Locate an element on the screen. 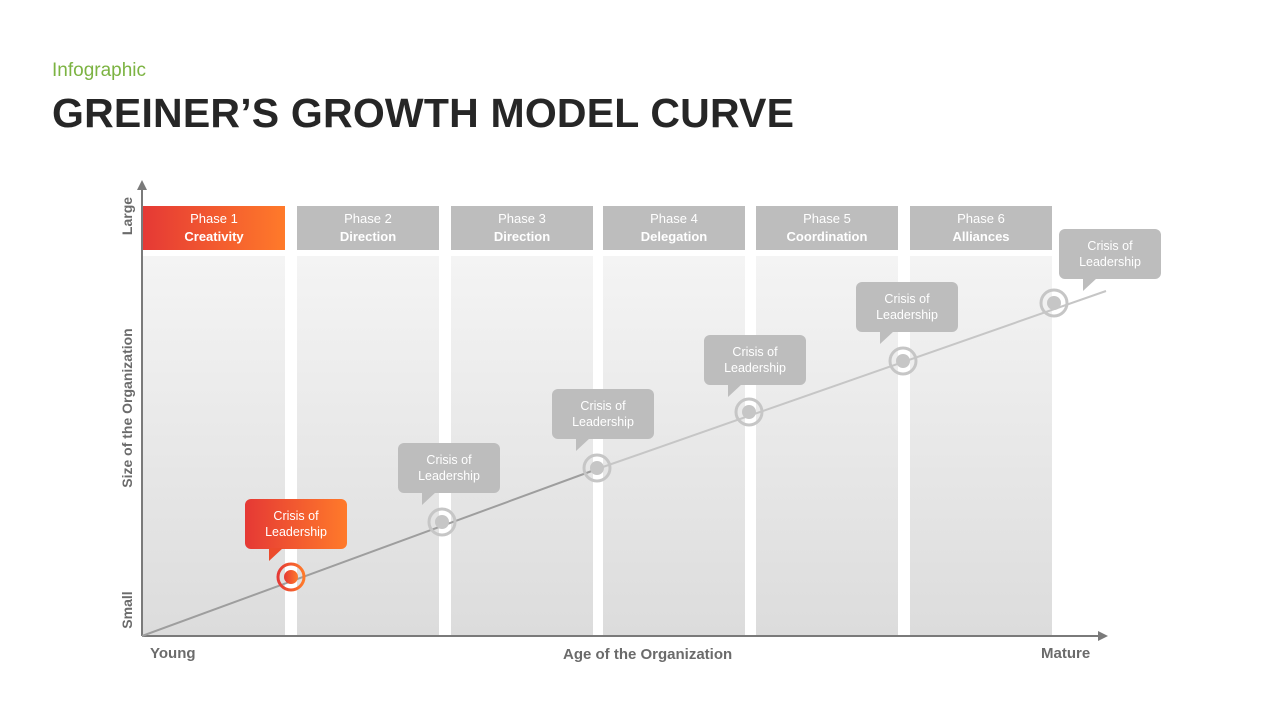 Image resolution: width=1280 pixels, height=720 pixels. crisis-callout-4: Crisis of Leadership is located at coordinates (755, 366).